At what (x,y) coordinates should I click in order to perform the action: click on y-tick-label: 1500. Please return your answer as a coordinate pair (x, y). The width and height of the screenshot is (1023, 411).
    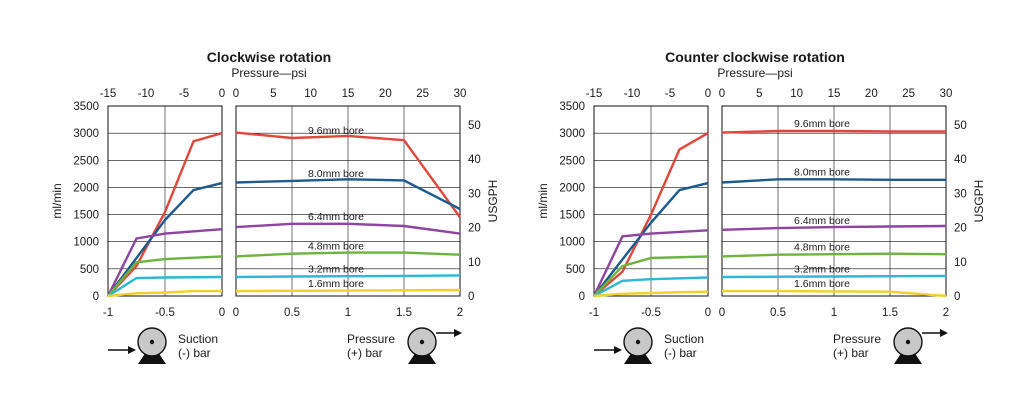
    Looking at the image, I should click on (572, 216).